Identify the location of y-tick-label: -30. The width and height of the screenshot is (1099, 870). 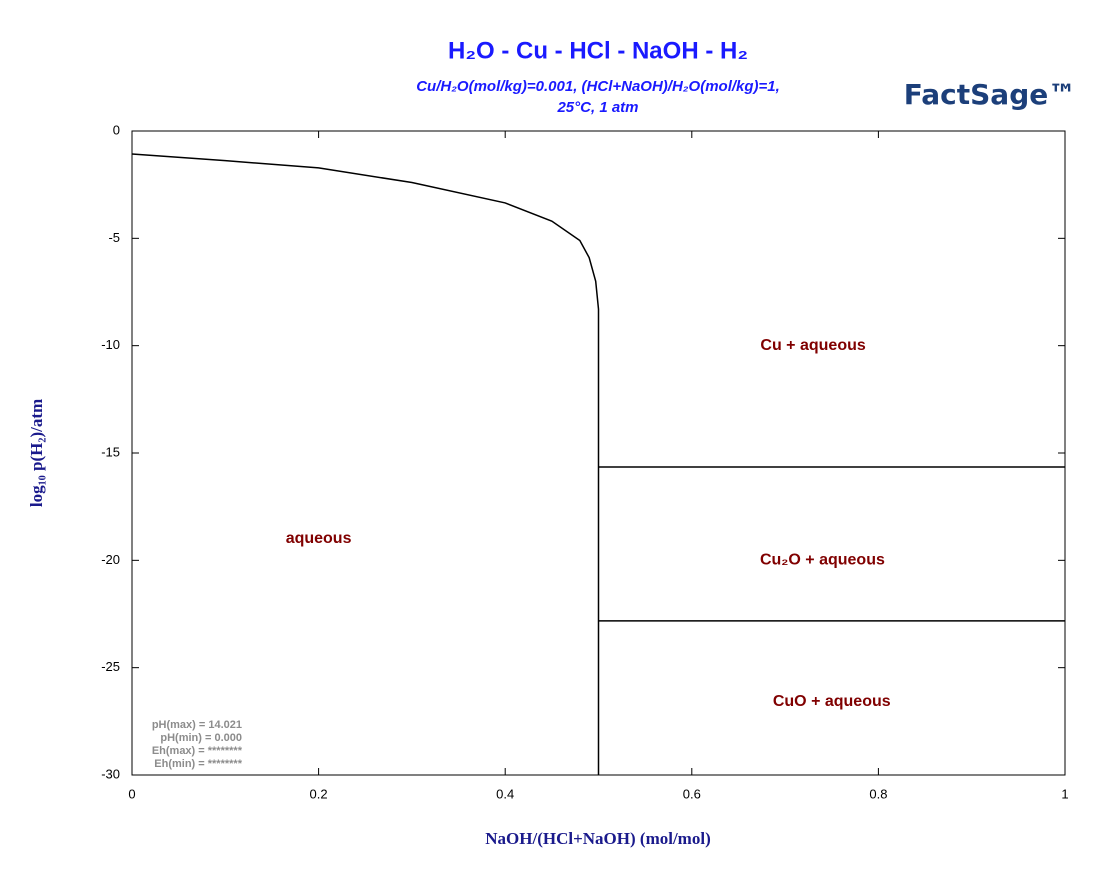
(110, 773).